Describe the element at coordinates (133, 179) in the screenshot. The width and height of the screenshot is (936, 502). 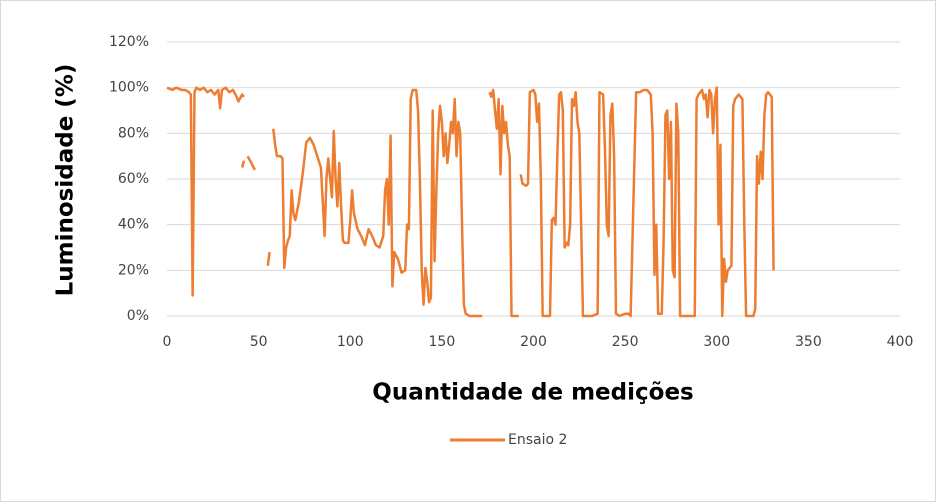
I see `y-tick-label: 60%` at that location.